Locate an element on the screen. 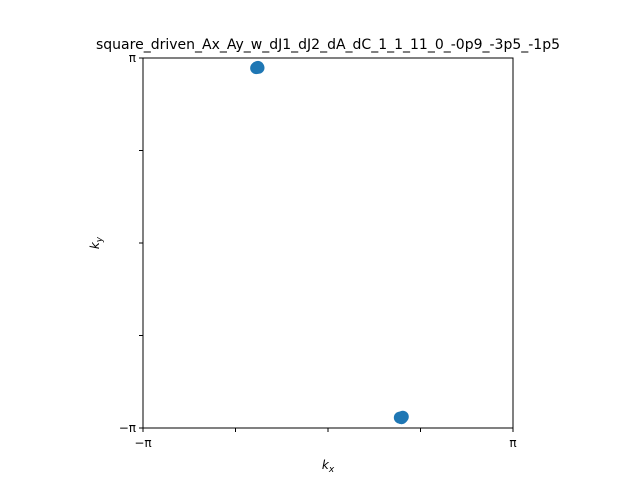 The image size is (640, 480). y-axis-label-base: k is located at coordinates (95, 245).